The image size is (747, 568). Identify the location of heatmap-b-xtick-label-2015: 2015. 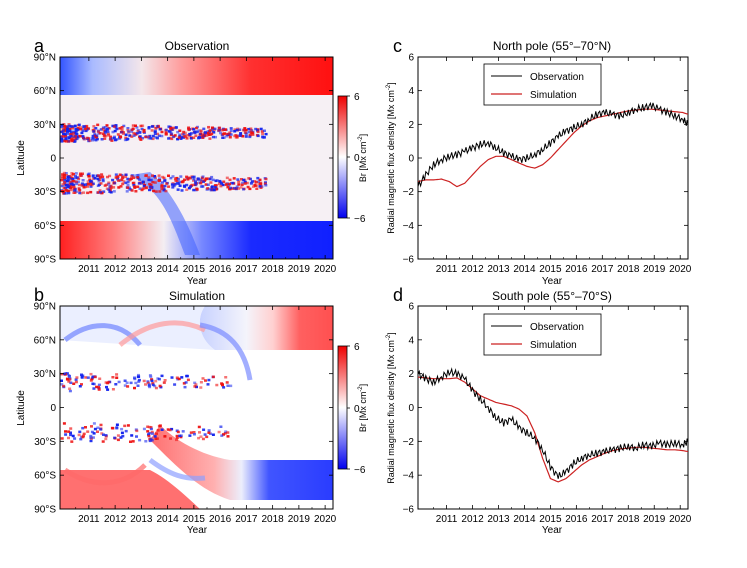
(194, 519).